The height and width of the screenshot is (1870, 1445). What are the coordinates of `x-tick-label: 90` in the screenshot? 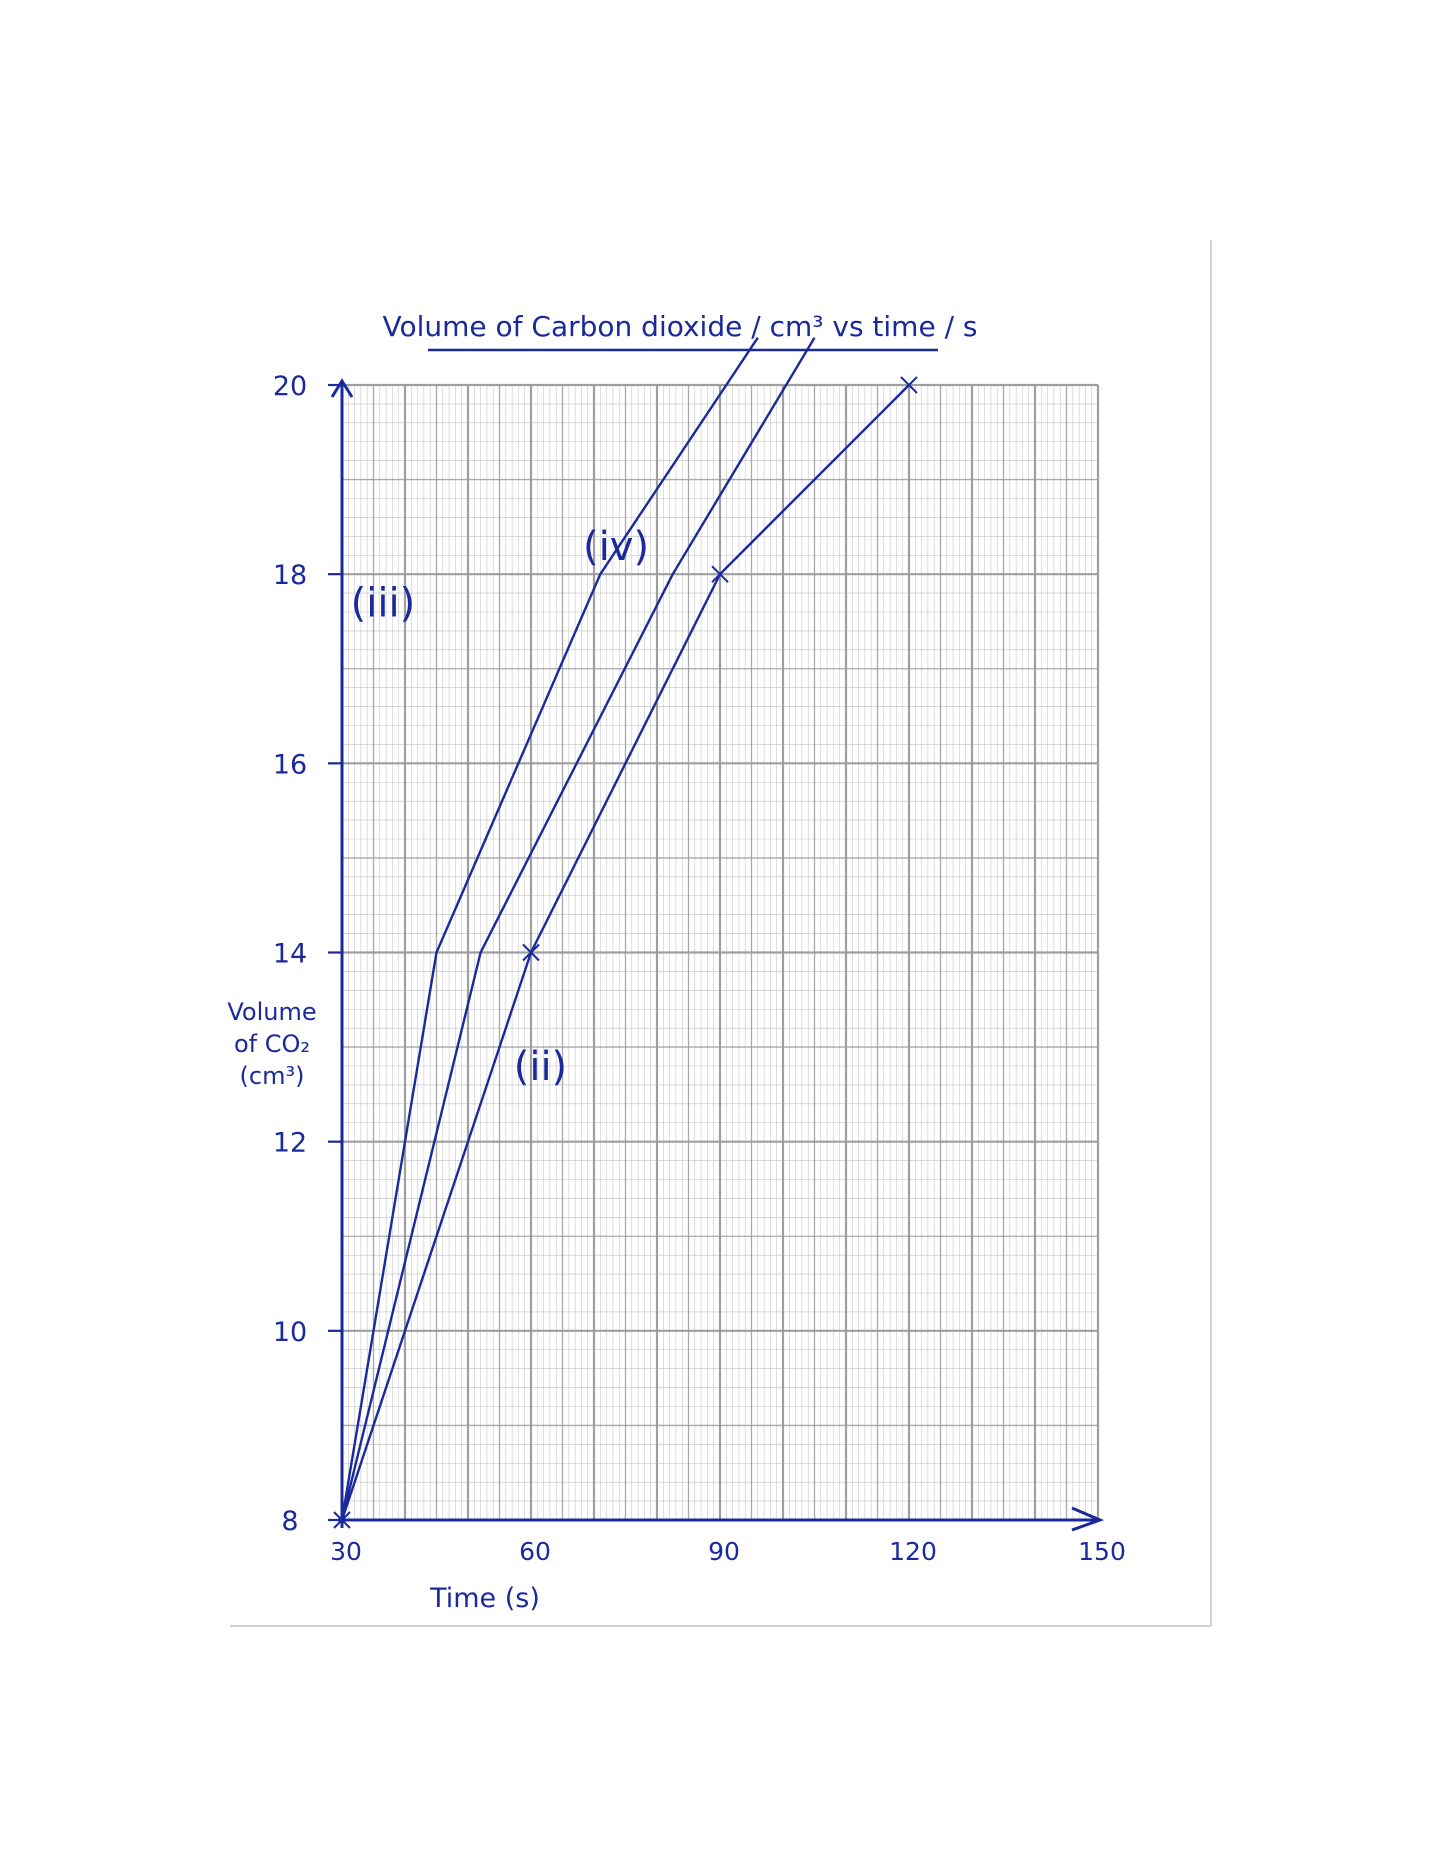 It's located at (724, 1551).